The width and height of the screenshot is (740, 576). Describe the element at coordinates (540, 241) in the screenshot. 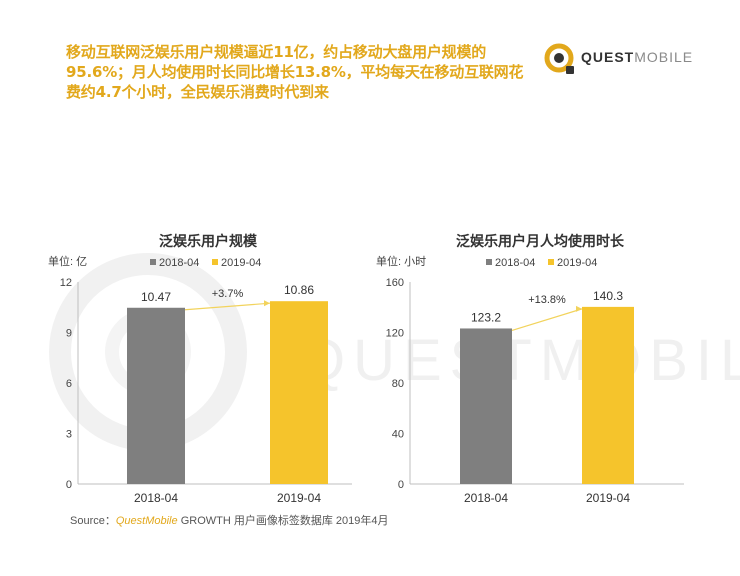

I see `chart-title: 泛娱乐用户月人均使用时长` at that location.